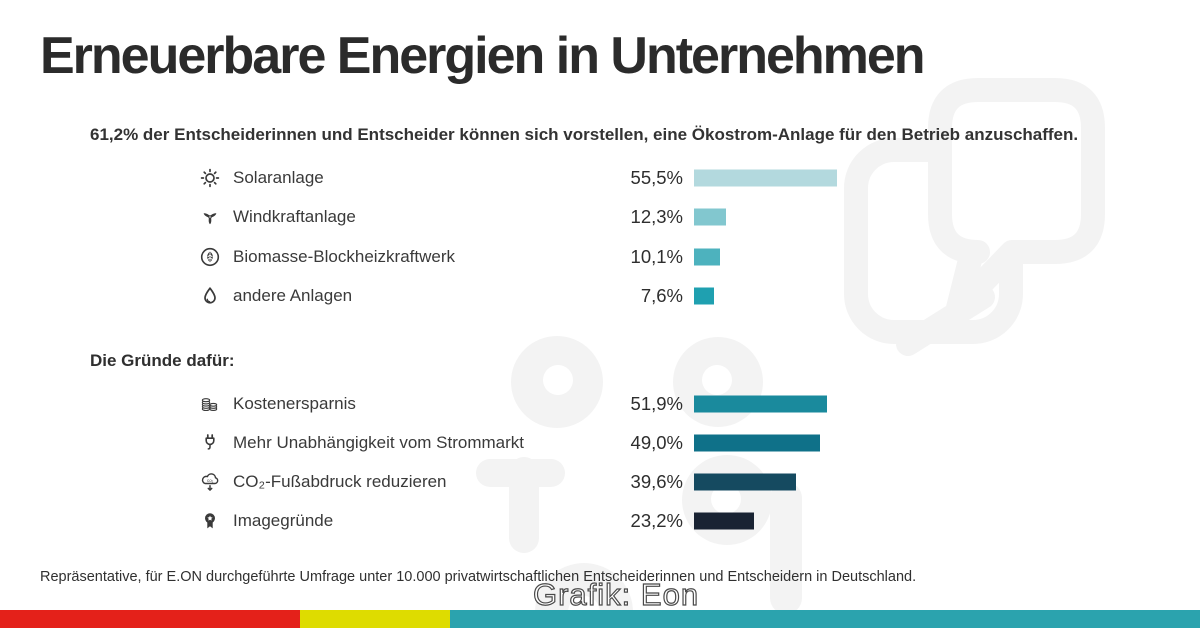 The height and width of the screenshot is (628, 1200). Describe the element at coordinates (661, 295) in the screenshot. I see `value-label: 7,6%` at that location.